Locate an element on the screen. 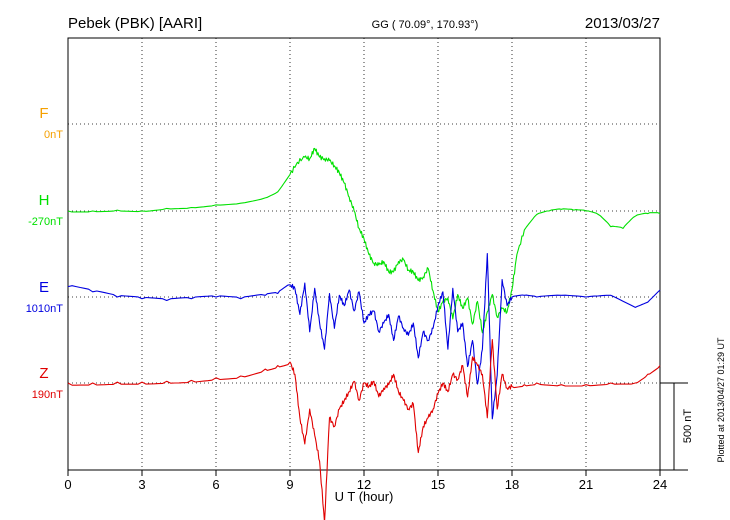 The width and height of the screenshot is (730, 520). scale-bar: 500 nT is located at coordinates (677, 426).